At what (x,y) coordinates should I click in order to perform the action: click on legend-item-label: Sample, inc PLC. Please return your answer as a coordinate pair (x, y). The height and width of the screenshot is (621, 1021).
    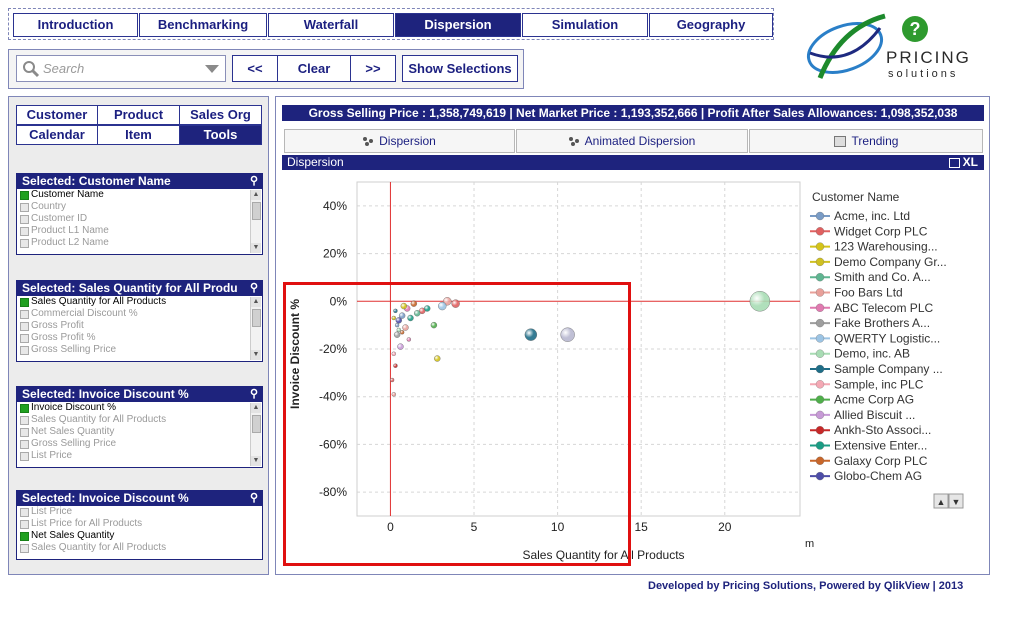
    Looking at the image, I should click on (879, 384).